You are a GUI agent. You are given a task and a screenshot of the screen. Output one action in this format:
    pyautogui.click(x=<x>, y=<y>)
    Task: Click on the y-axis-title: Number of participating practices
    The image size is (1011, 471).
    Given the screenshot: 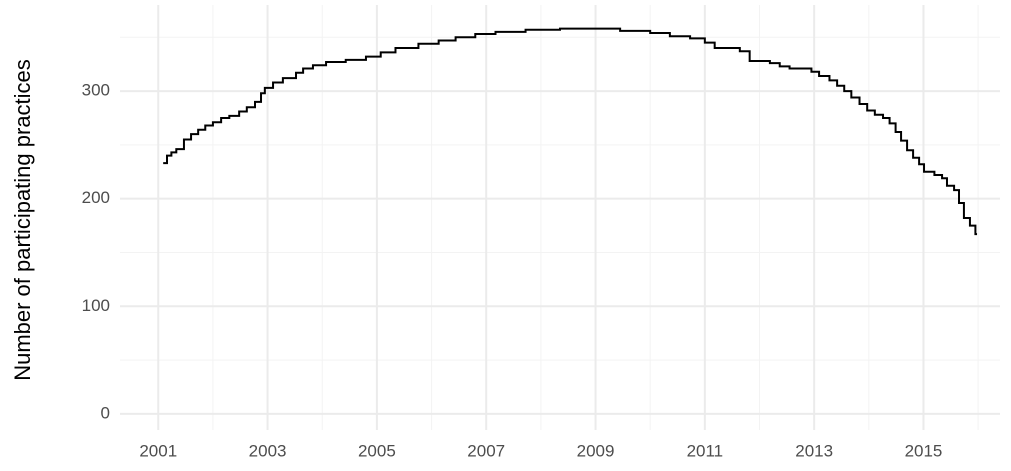 What is the action you would take?
    pyautogui.click(x=22, y=220)
    